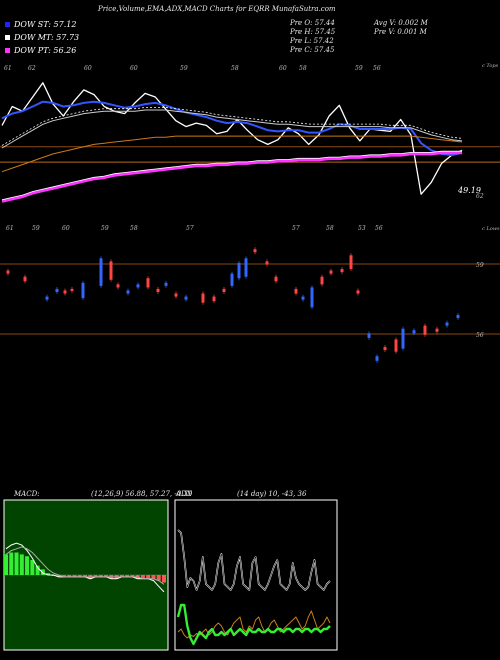 This screenshot has width=500, height=660. I want to click on adx-series-adx, so click(253, 624).